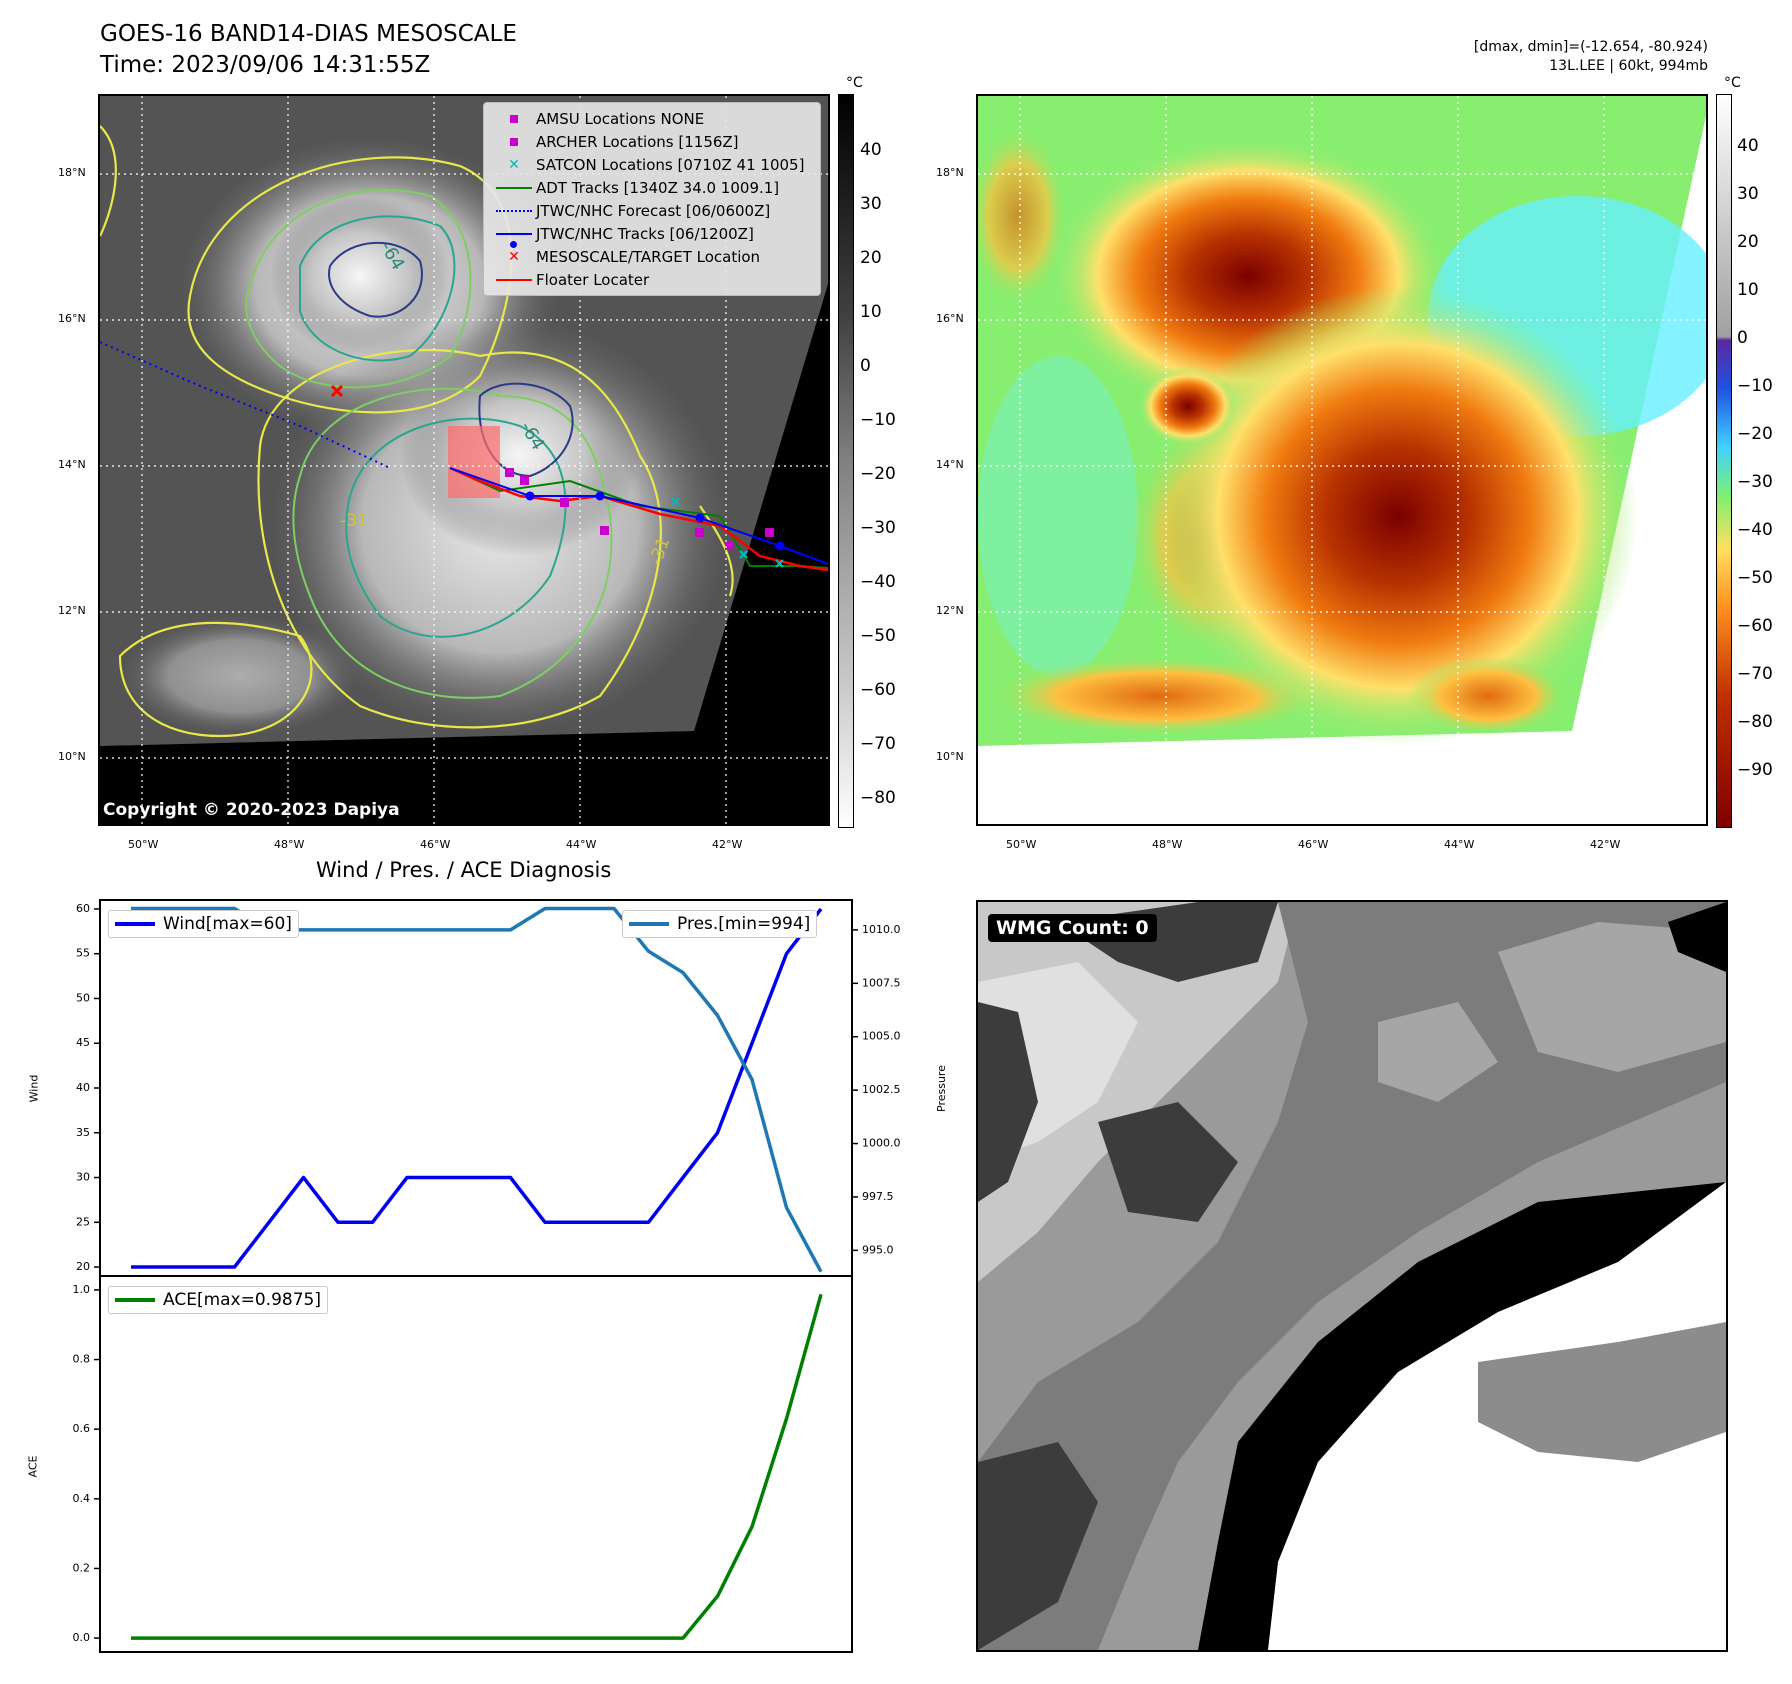 This screenshot has width=1792, height=1684. I want to click on wind-tick: 30, so click(83, 1177).